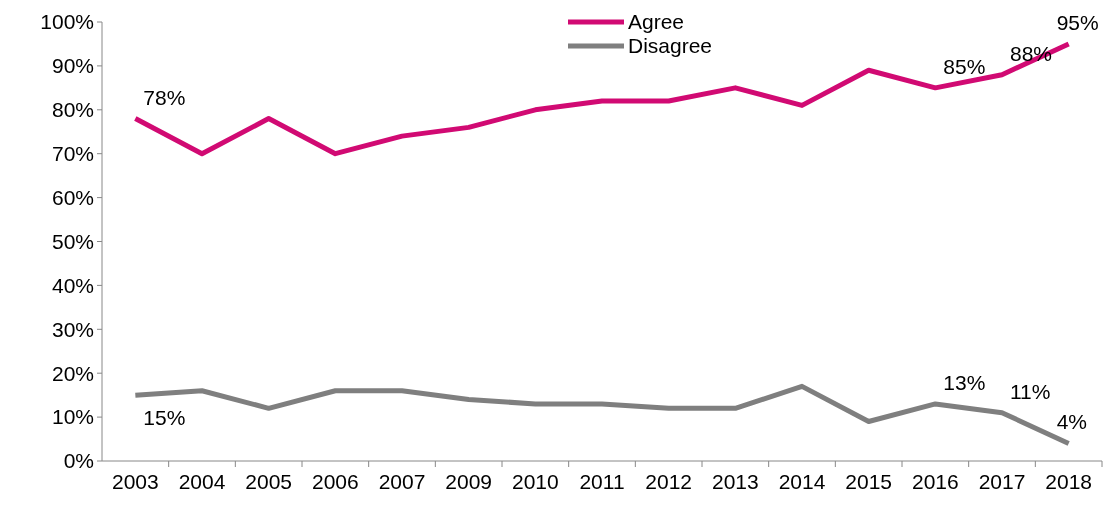 The image size is (1105, 509). What do you see at coordinates (67, 22) in the screenshot?
I see `y-tick-label: 100%` at bounding box center [67, 22].